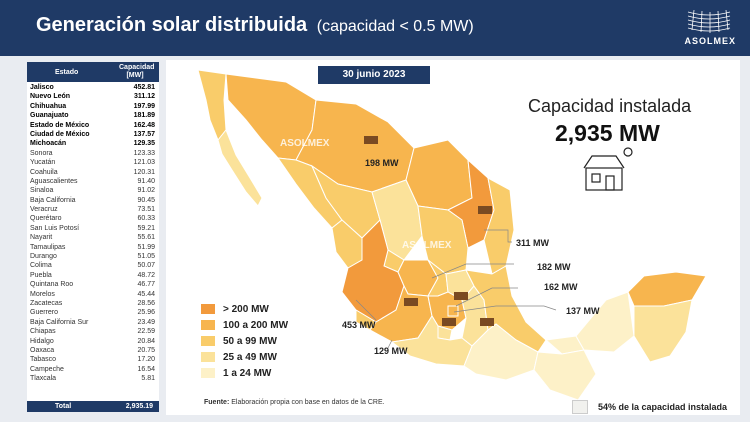 The width and height of the screenshot is (750, 422). I want to click on legend-label: 100 a 200 MW, so click(256, 325).